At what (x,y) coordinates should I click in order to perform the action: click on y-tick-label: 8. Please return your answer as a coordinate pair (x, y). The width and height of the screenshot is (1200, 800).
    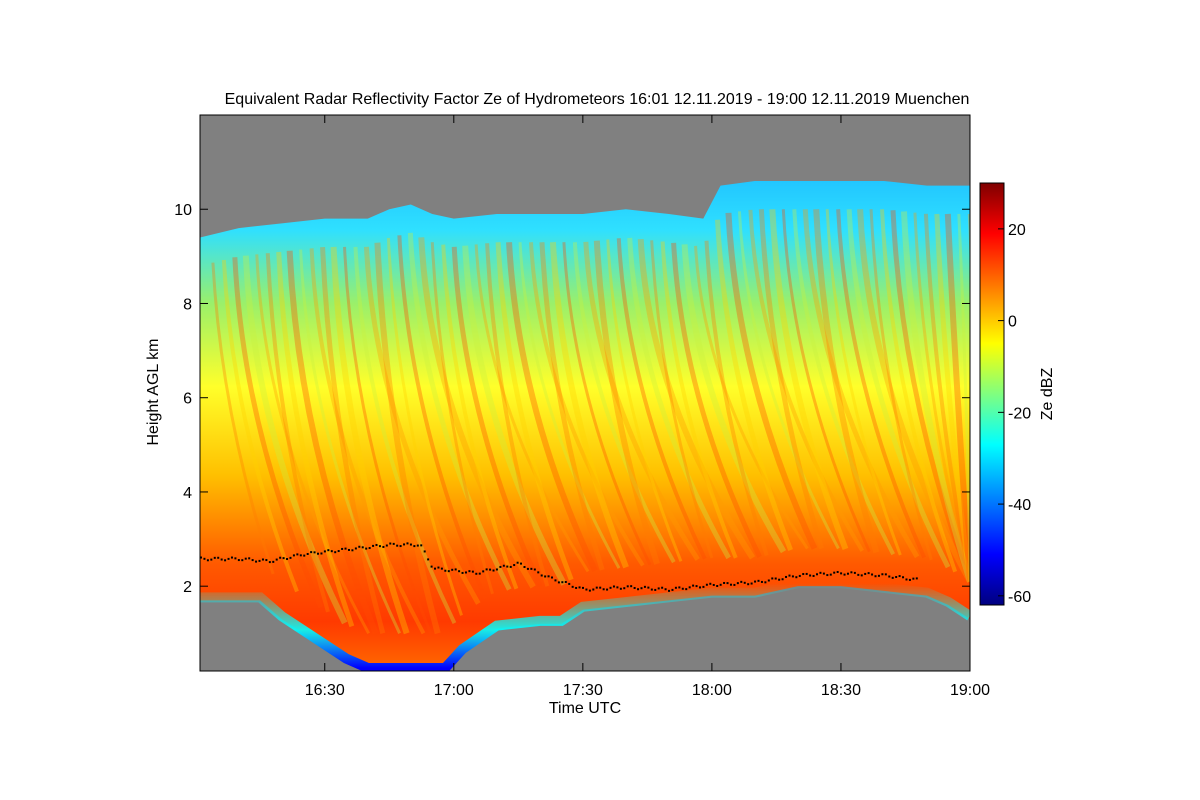
    Looking at the image, I should click on (187, 304).